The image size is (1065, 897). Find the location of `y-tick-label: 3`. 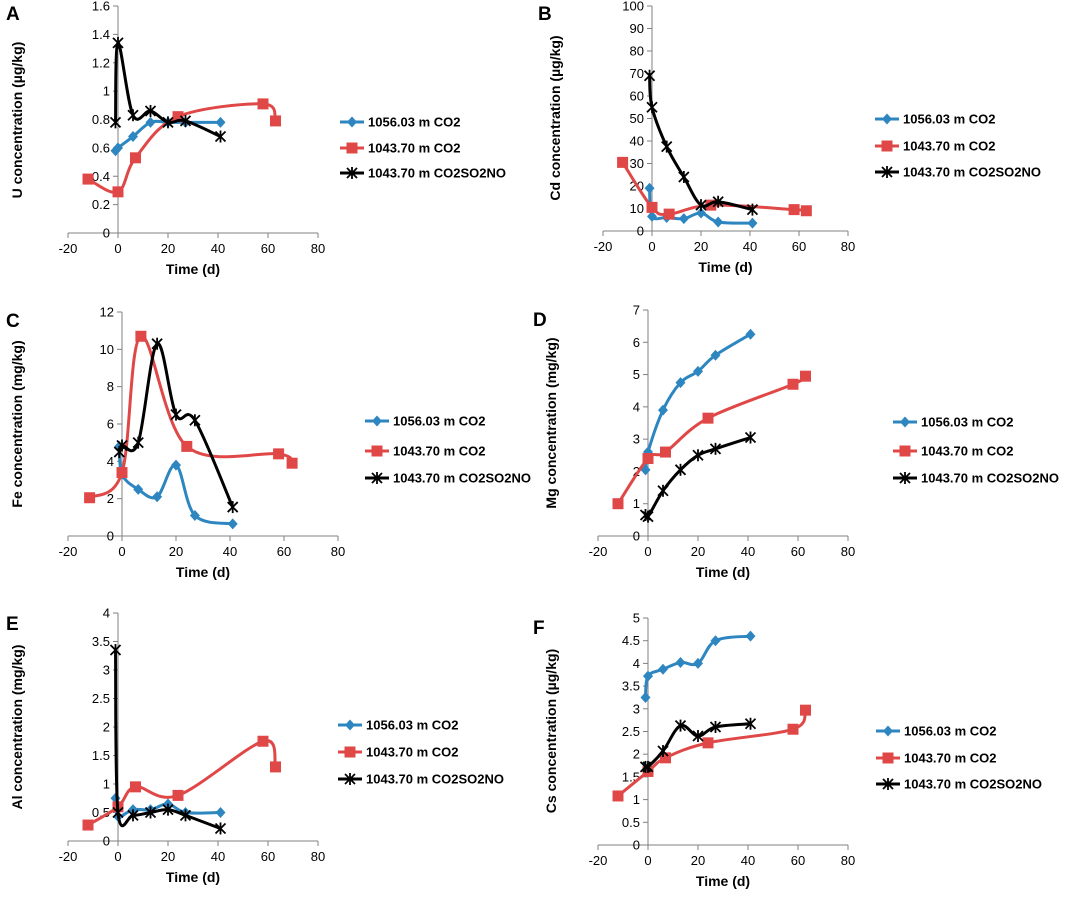

y-tick-label: 3 is located at coordinates (636, 708).